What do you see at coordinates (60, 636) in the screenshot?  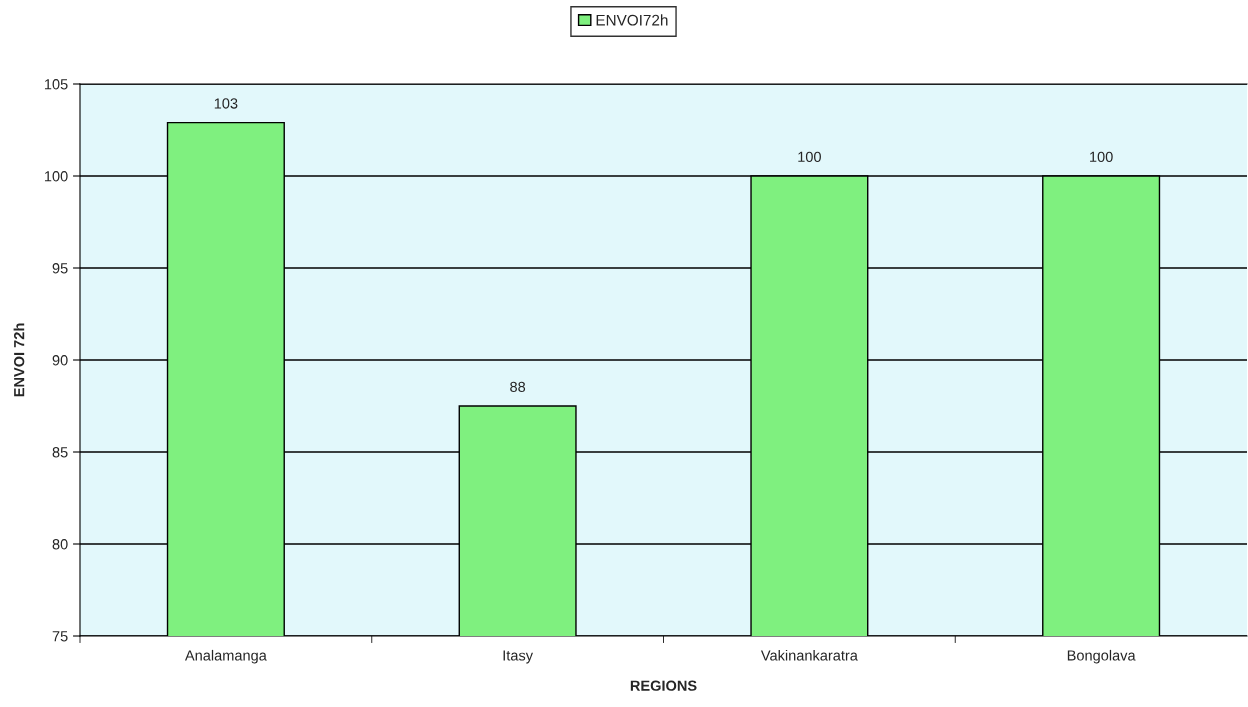 I see `y-tick-label: 75` at bounding box center [60, 636].